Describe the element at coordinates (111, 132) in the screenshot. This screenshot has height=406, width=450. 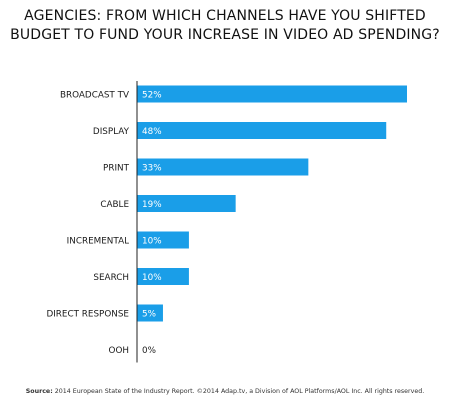
I see `category-label-display: DISPLAY` at that location.